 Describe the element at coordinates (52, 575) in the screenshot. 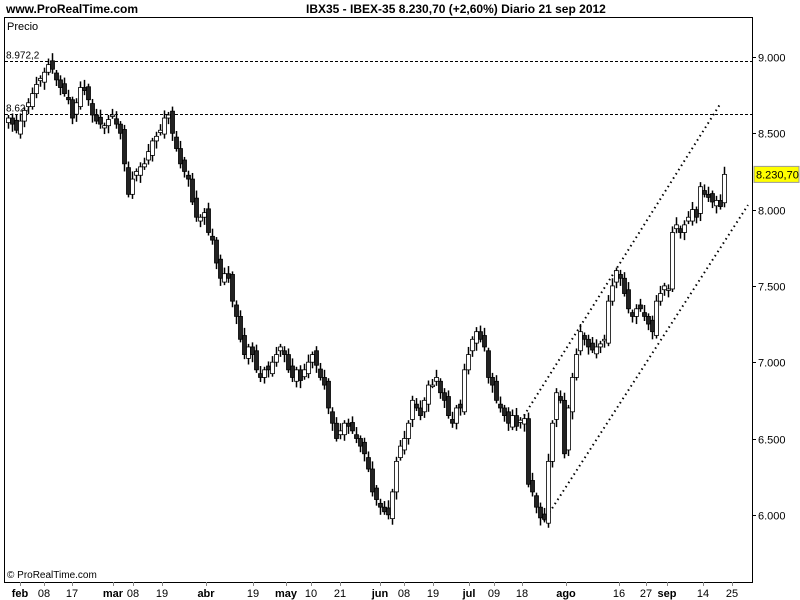

I see `copyright: © ProRealTime.com` at that location.